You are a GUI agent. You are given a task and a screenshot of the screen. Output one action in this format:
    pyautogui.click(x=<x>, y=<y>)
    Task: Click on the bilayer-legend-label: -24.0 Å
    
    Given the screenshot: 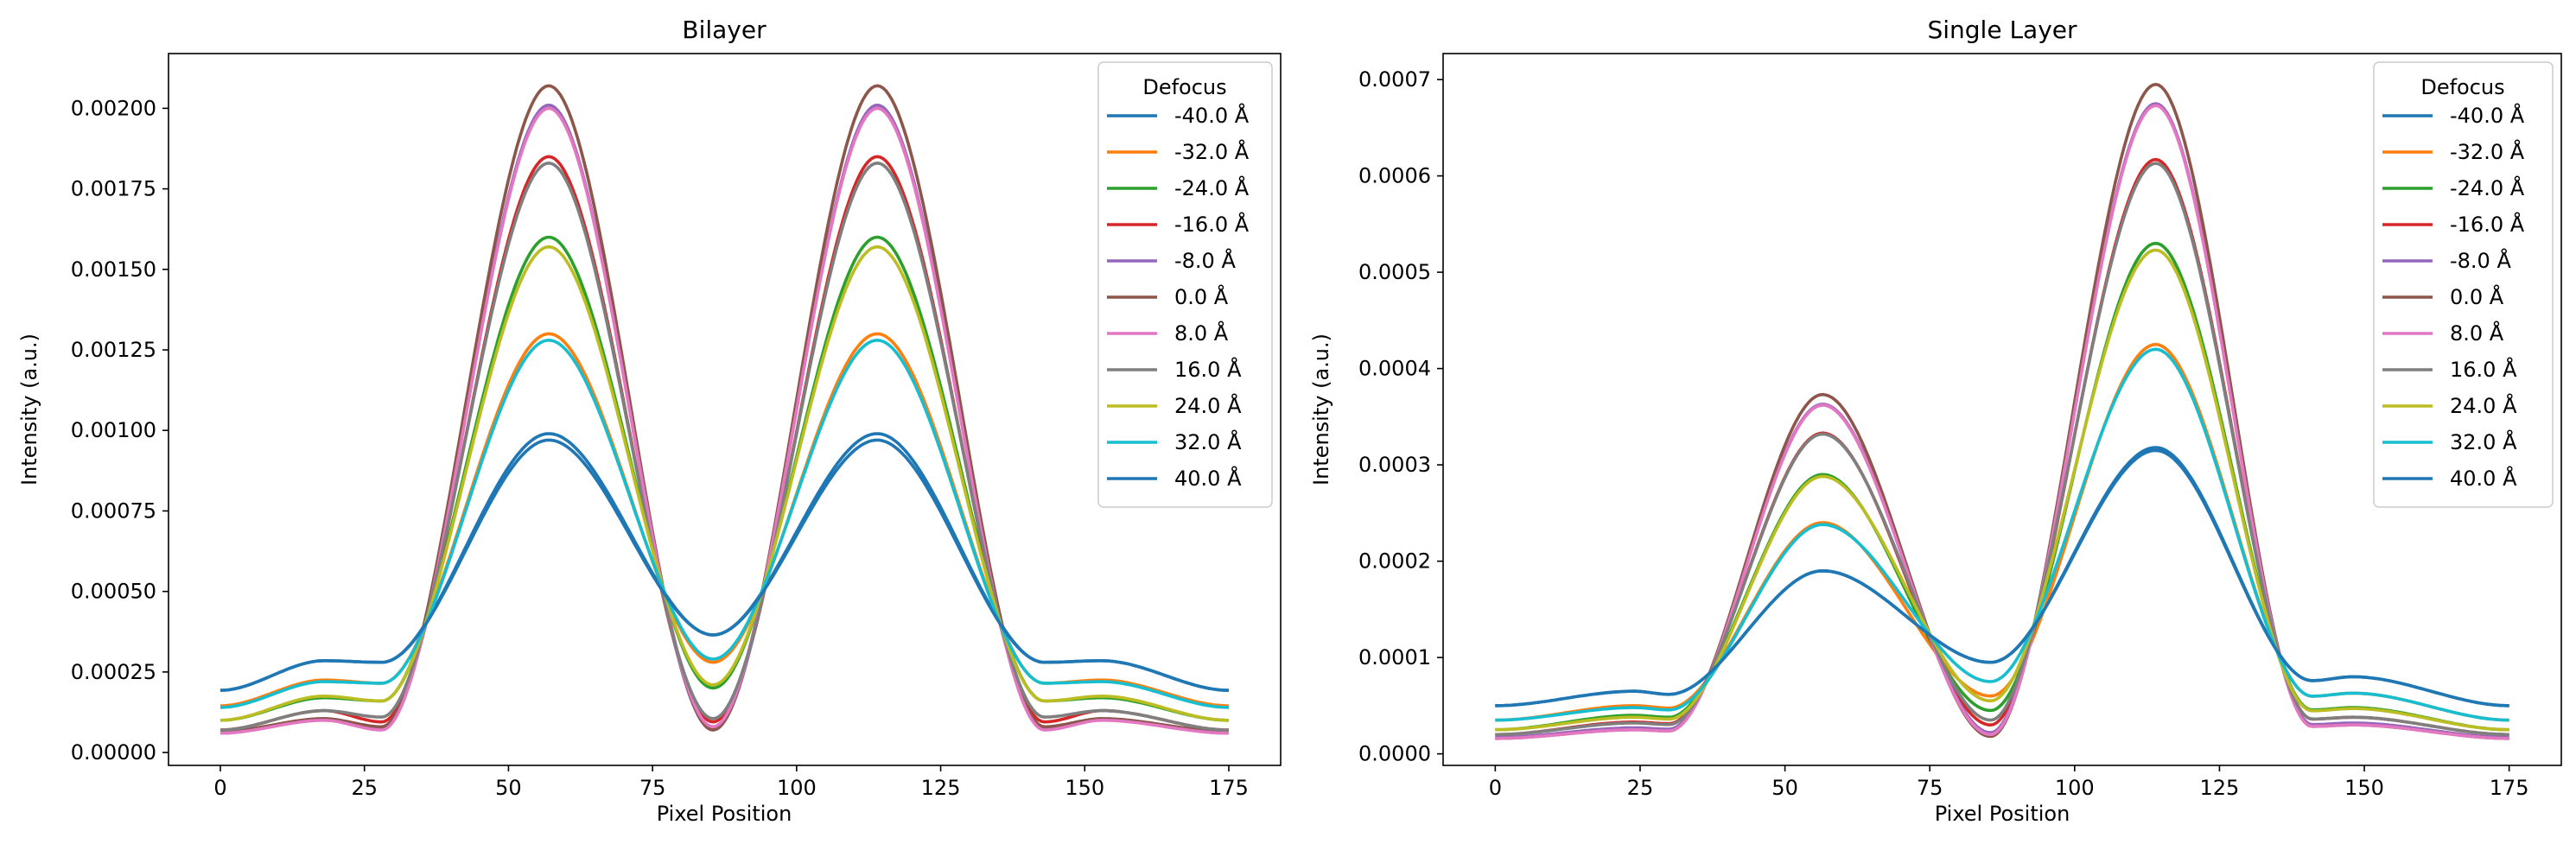 What is the action you would take?
    pyautogui.click(x=1212, y=187)
    